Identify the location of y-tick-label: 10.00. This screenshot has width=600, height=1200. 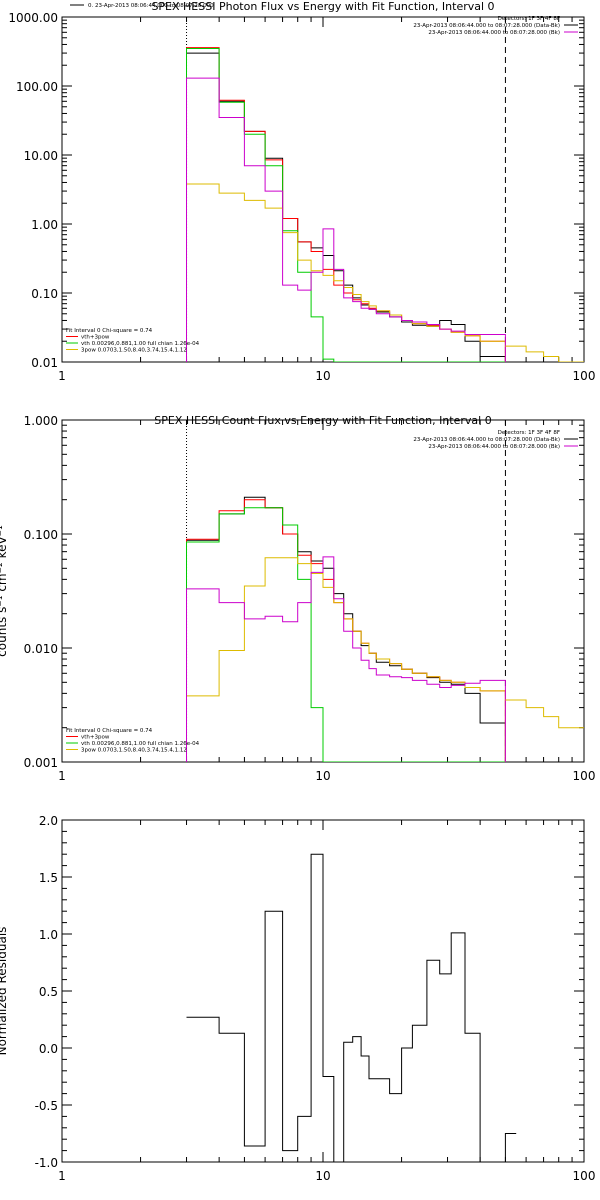
(41, 156).